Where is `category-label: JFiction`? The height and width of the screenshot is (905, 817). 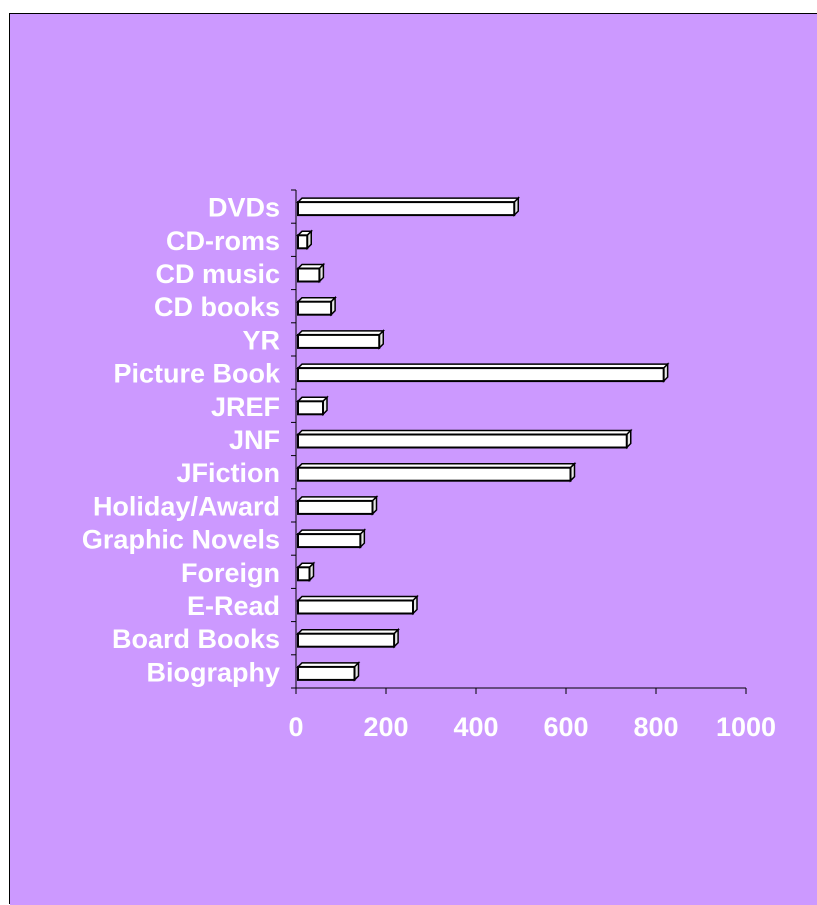 category-label: JFiction is located at coordinates (228, 473).